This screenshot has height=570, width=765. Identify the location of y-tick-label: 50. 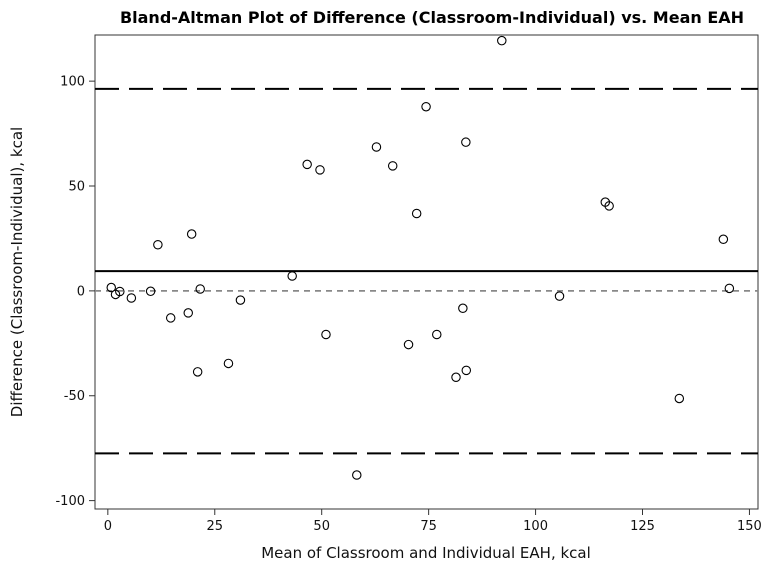
(76, 187).